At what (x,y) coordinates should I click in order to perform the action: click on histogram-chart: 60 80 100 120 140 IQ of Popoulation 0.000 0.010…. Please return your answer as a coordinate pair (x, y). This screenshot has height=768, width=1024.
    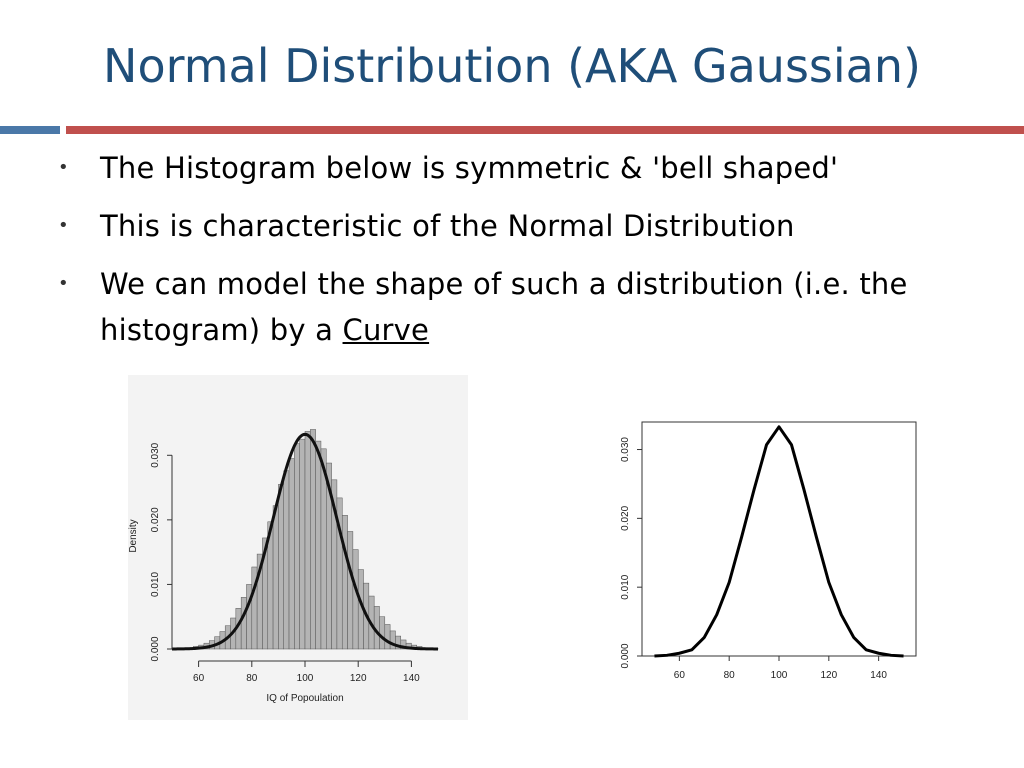
    Looking at the image, I should click on (283, 566).